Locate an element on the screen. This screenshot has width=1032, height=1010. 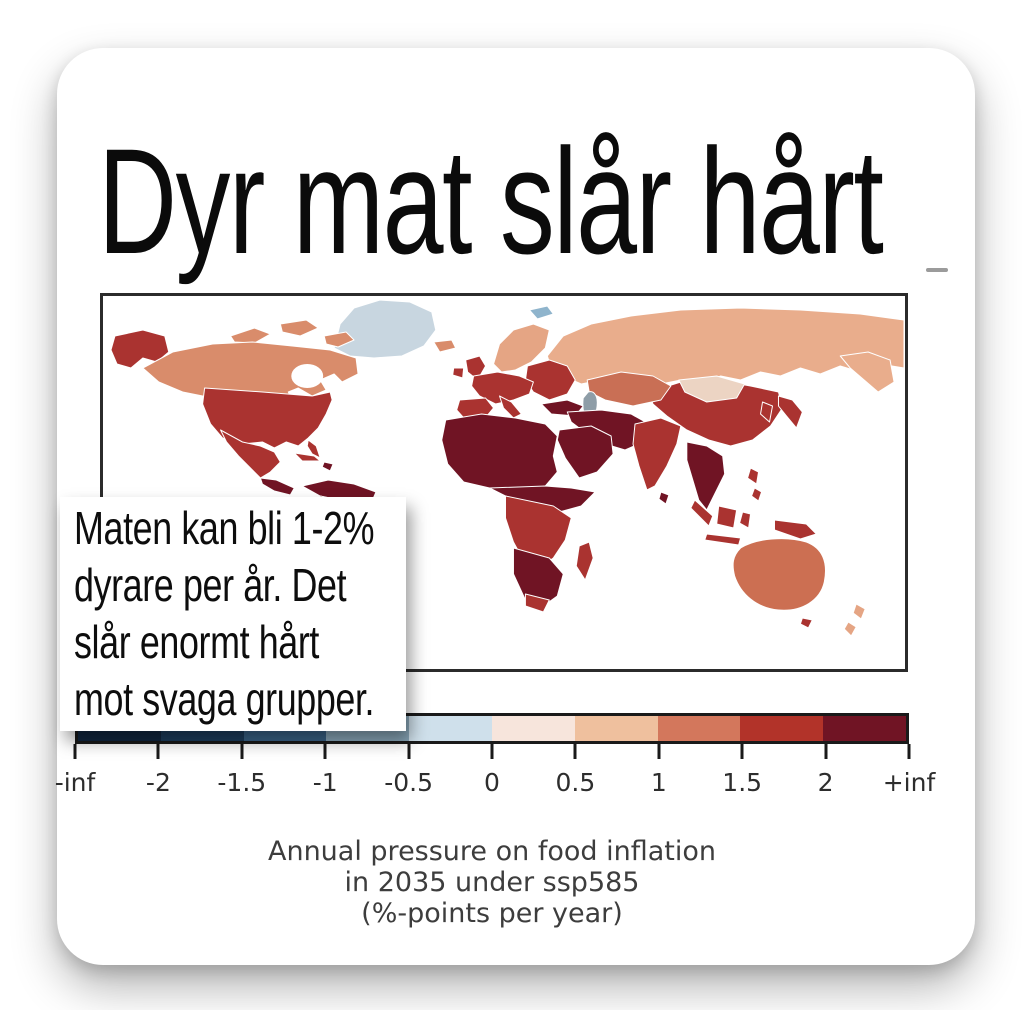
colorbar-tick-label: 0 is located at coordinates (492, 782).